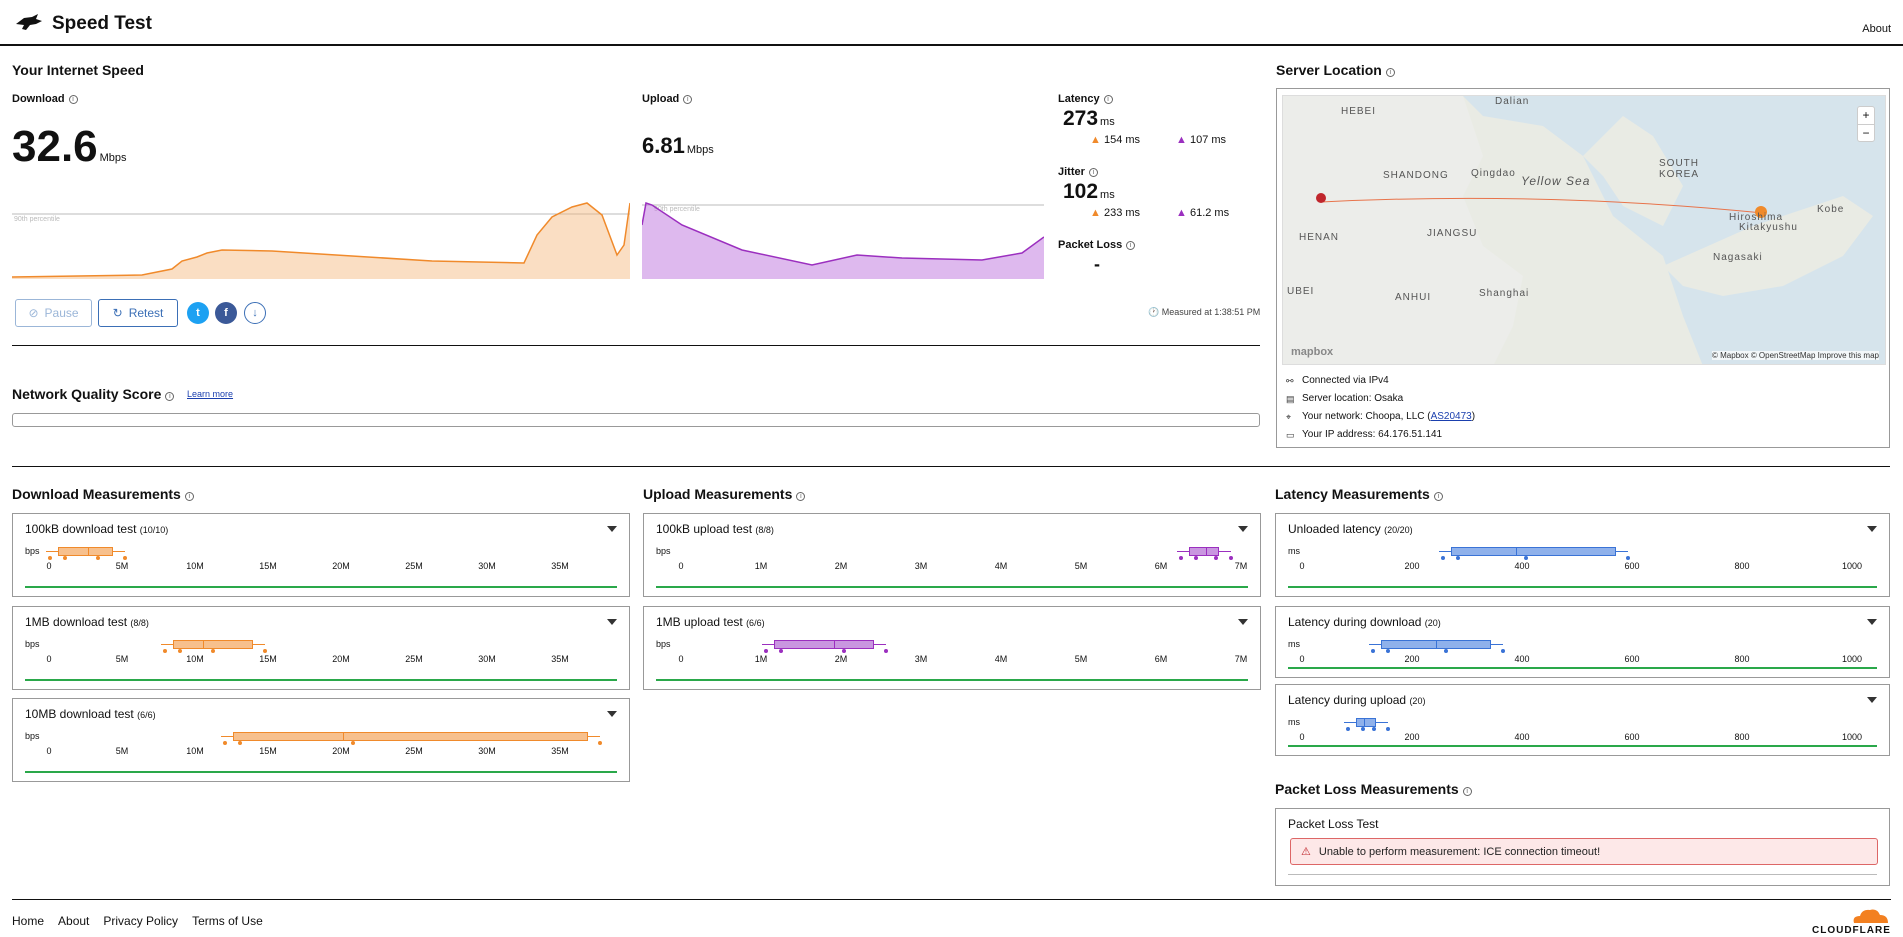  I want to click on map-zoom-controls: + −, so click(1866, 124).